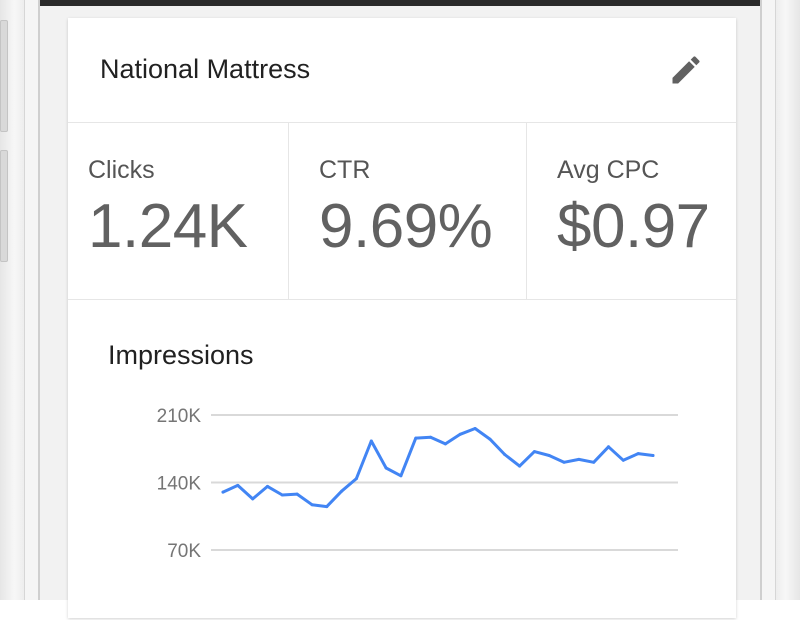 The height and width of the screenshot is (620, 800). I want to click on metric-label: Avg CPC, so click(608, 170).